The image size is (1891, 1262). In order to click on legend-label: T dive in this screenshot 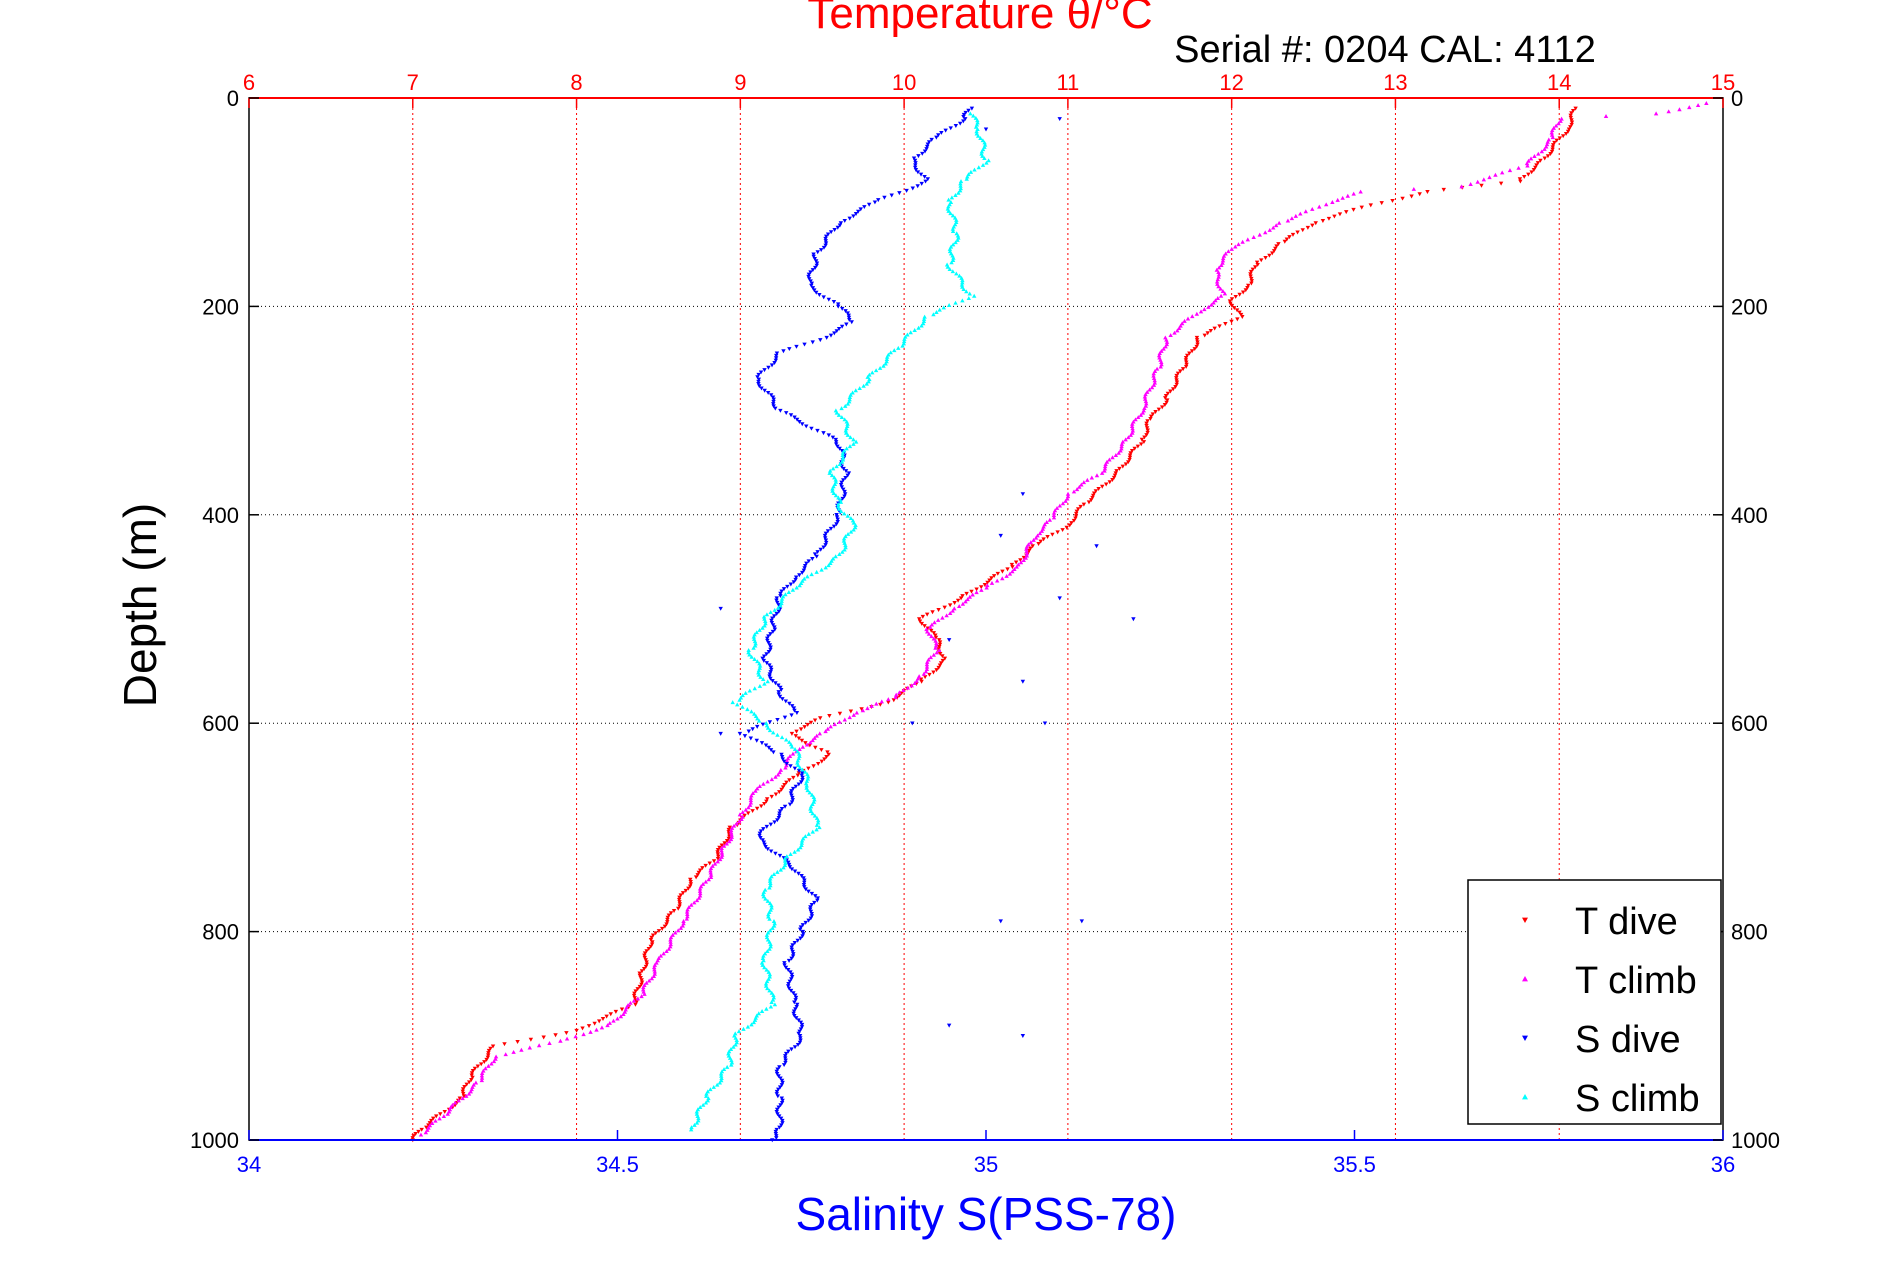, I will do `click(1626, 922)`.